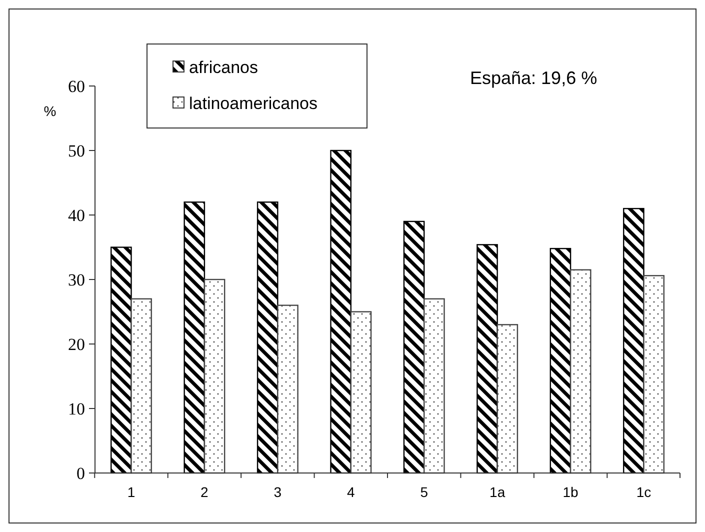 The image size is (705, 532). What do you see at coordinates (534, 78) in the screenshot?
I see `annotation: España: 19,6 %` at bounding box center [534, 78].